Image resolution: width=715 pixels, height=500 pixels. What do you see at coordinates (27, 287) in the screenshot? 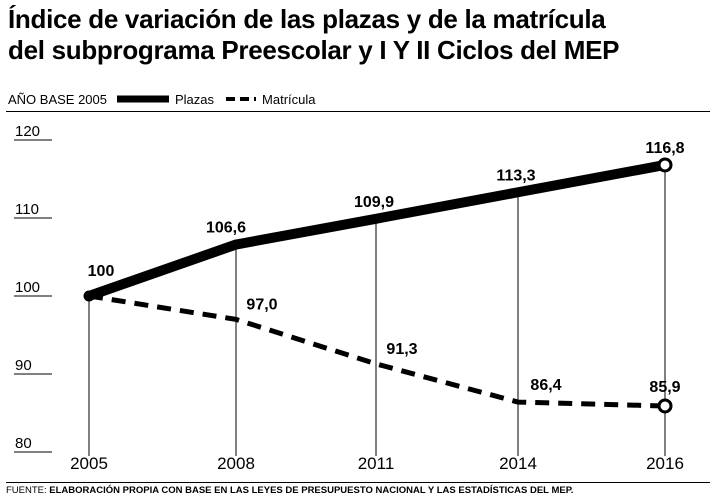
I see `y-tick-label: 100` at bounding box center [27, 287].